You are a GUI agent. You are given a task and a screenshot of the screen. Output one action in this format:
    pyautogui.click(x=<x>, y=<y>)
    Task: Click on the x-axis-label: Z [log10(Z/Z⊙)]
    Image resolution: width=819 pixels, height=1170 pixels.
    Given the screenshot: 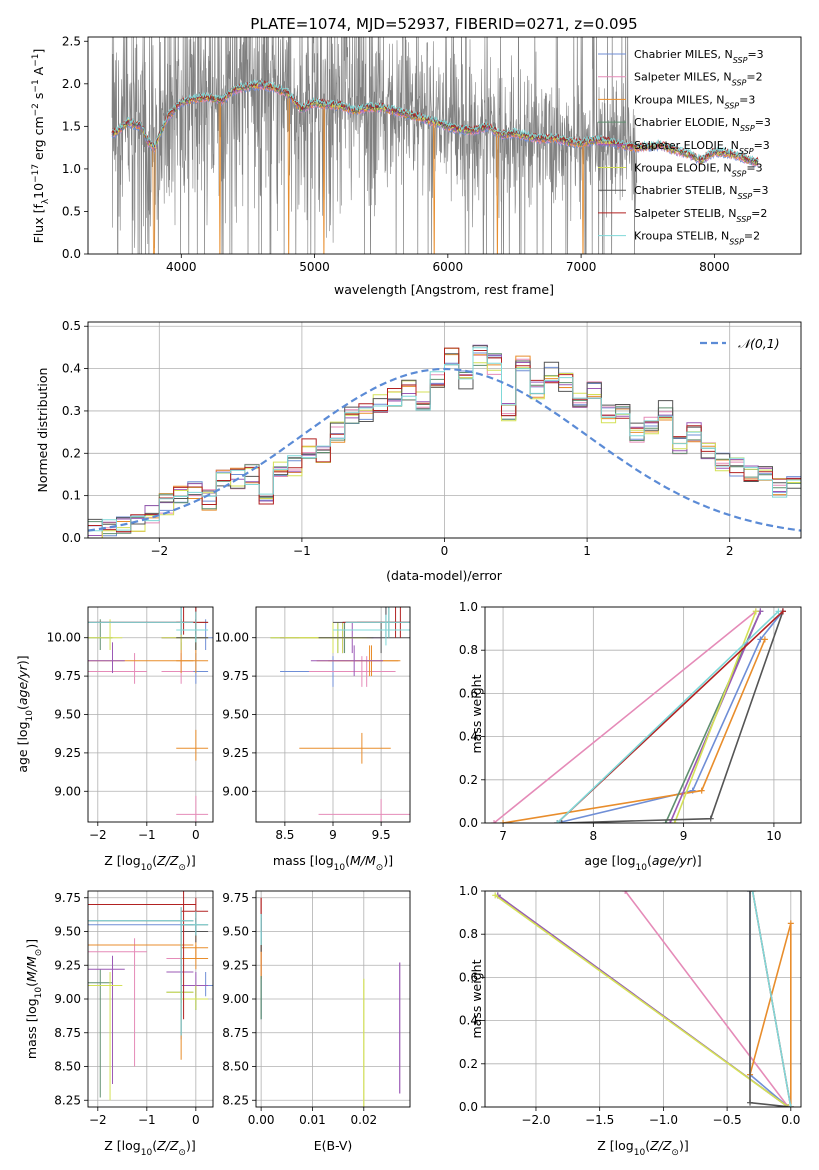 What is the action you would take?
    pyautogui.click(x=149, y=1148)
    